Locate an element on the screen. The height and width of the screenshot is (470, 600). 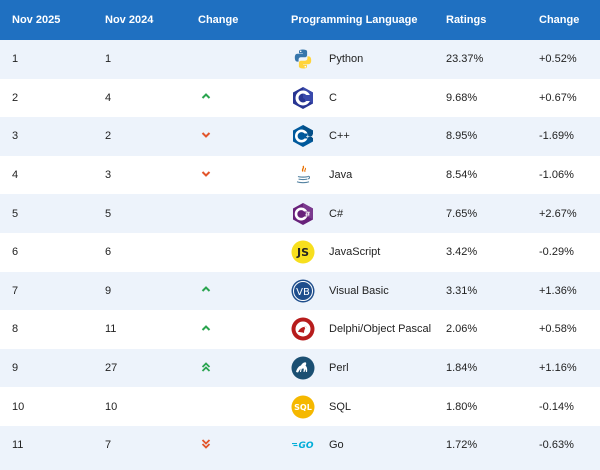
language-name: Python is located at coordinates (346, 59).